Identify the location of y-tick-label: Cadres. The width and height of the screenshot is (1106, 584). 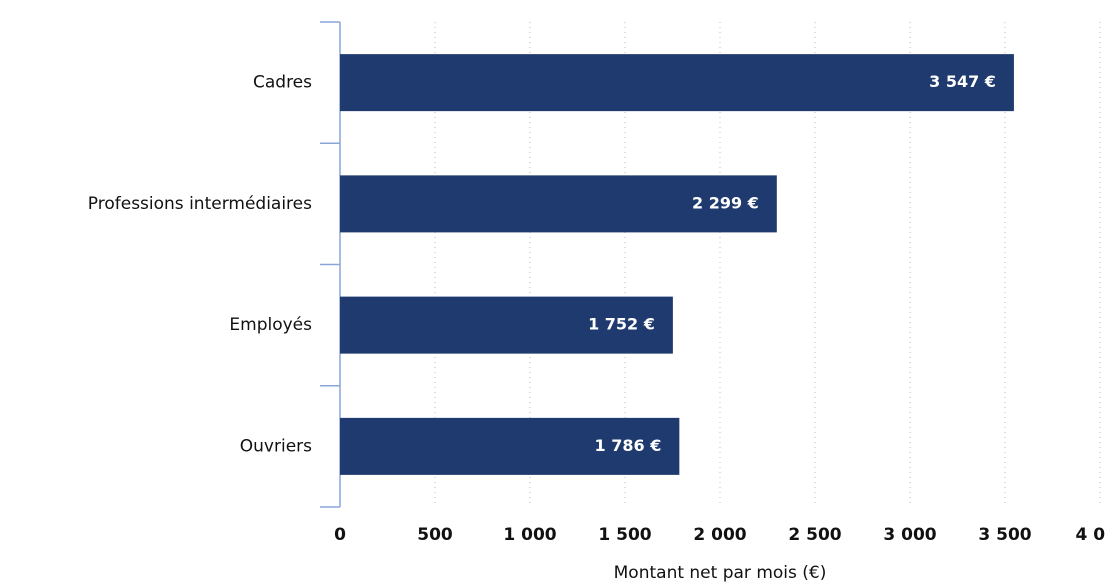
(282, 83).